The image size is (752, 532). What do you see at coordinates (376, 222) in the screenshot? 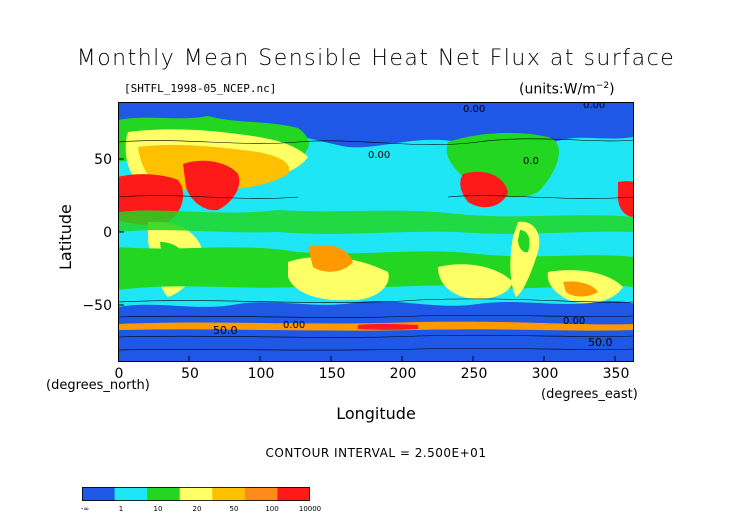
I see `equatorial-green-band` at bounding box center [376, 222].